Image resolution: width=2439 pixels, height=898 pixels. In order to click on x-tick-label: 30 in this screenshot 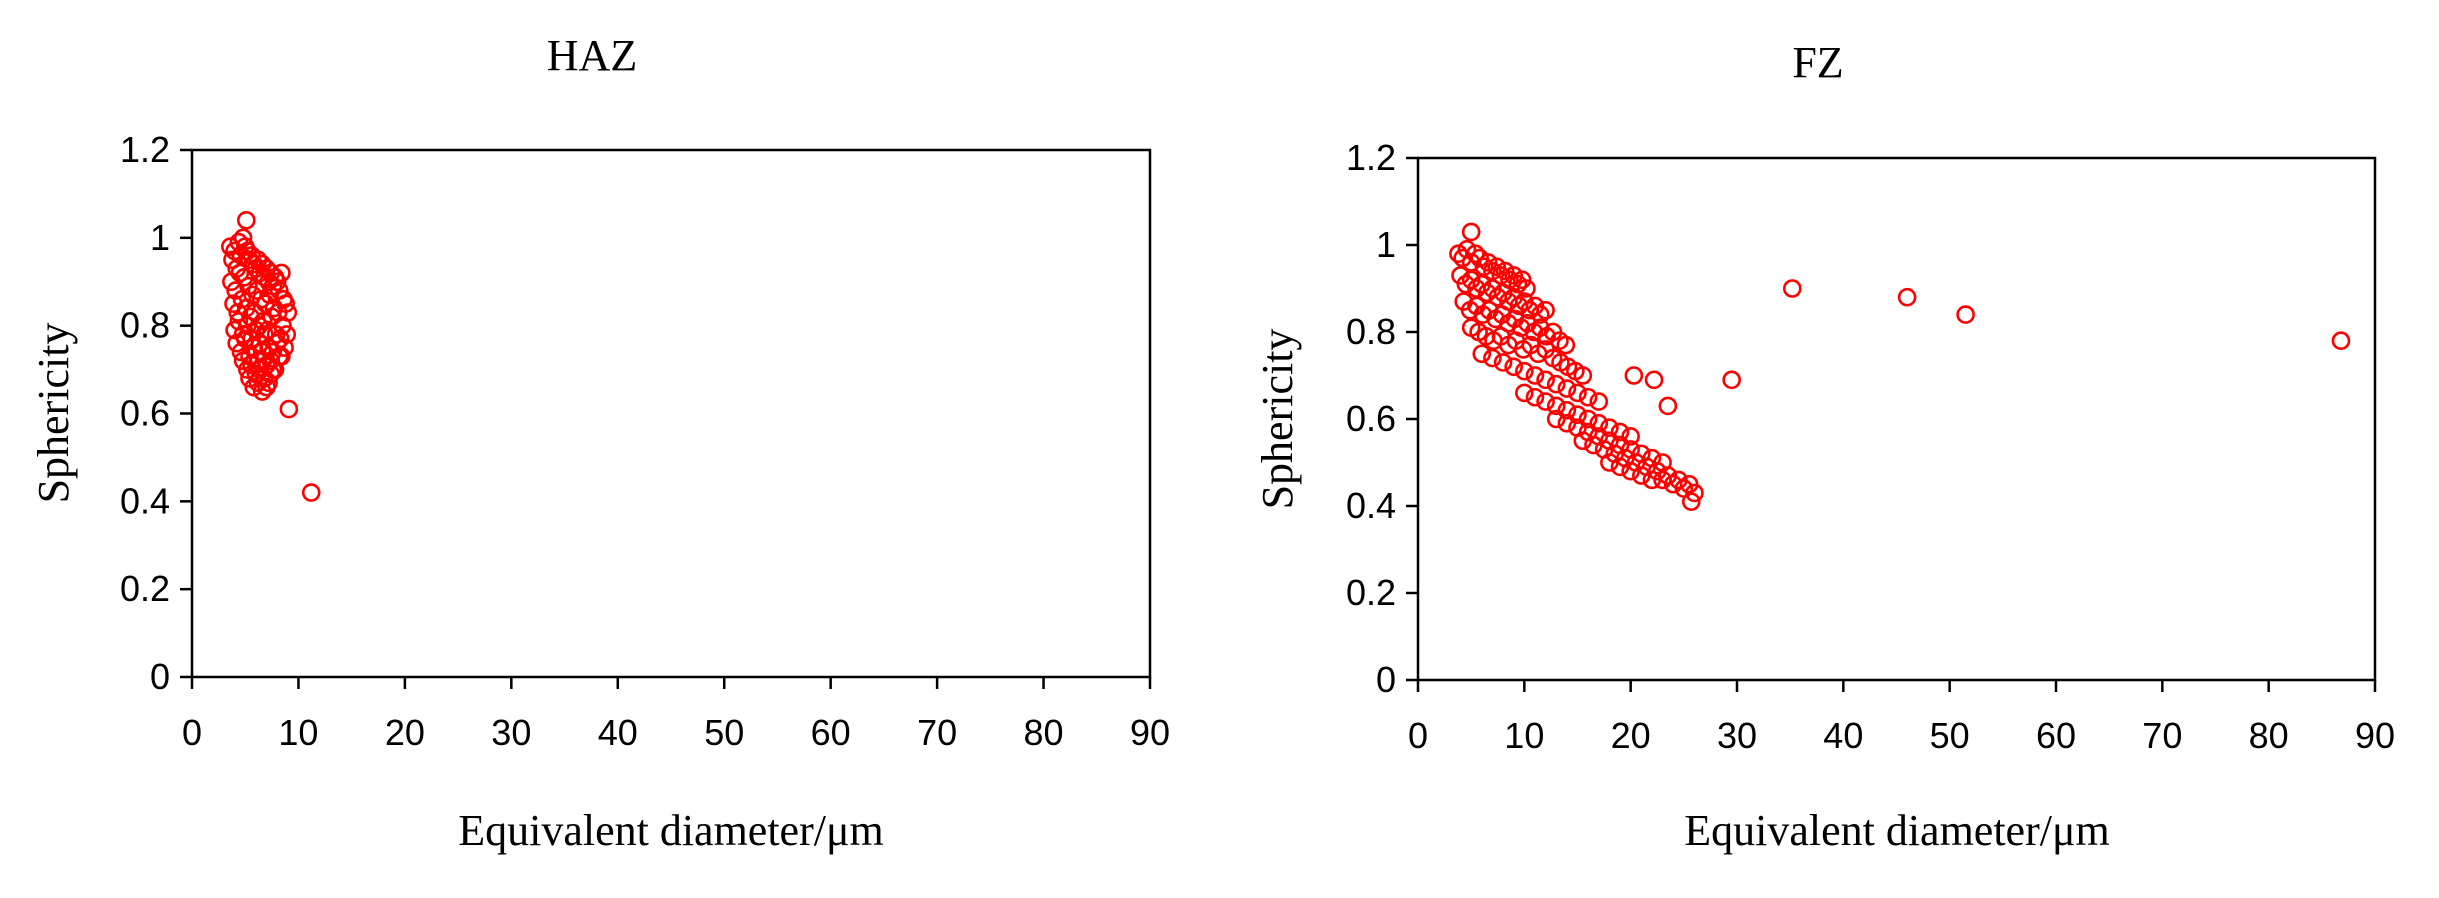, I will do `click(1737, 735)`.